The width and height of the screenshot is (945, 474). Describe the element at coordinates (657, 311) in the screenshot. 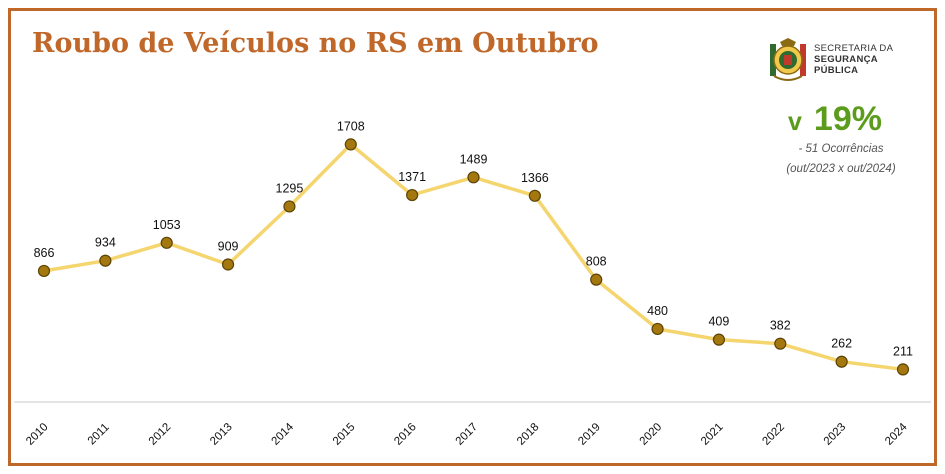

I see `data-label: 480` at that location.